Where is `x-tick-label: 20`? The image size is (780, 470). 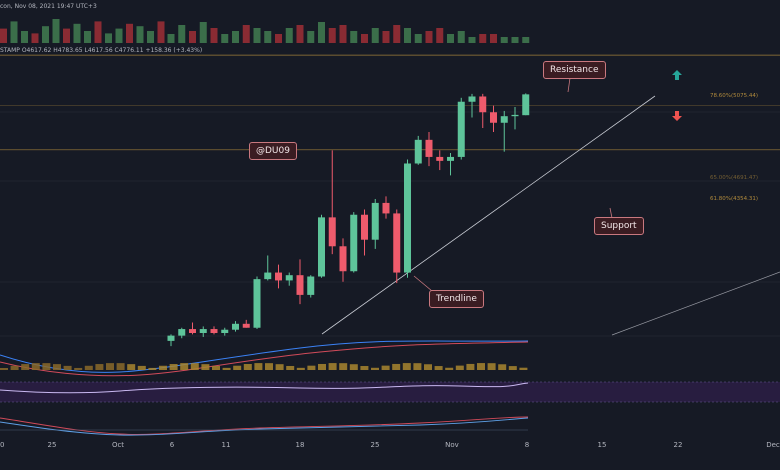 x-tick-label: 20 is located at coordinates (2, 445).